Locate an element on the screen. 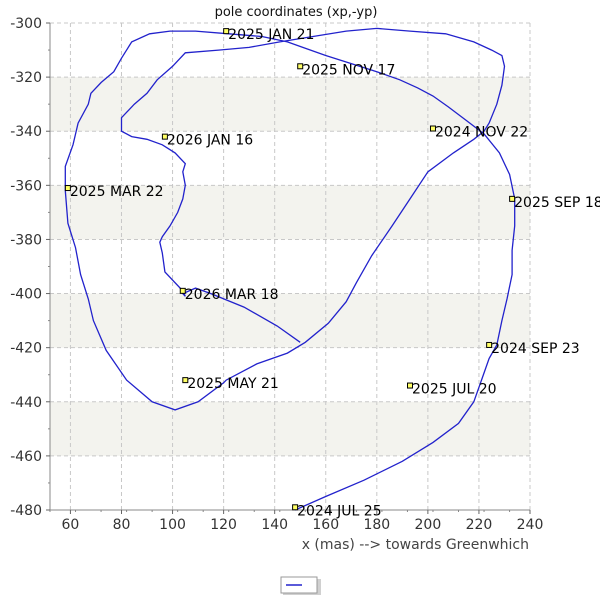 Image resolution: width=600 pixels, height=600 pixels. legend is located at coordinates (300, 585).